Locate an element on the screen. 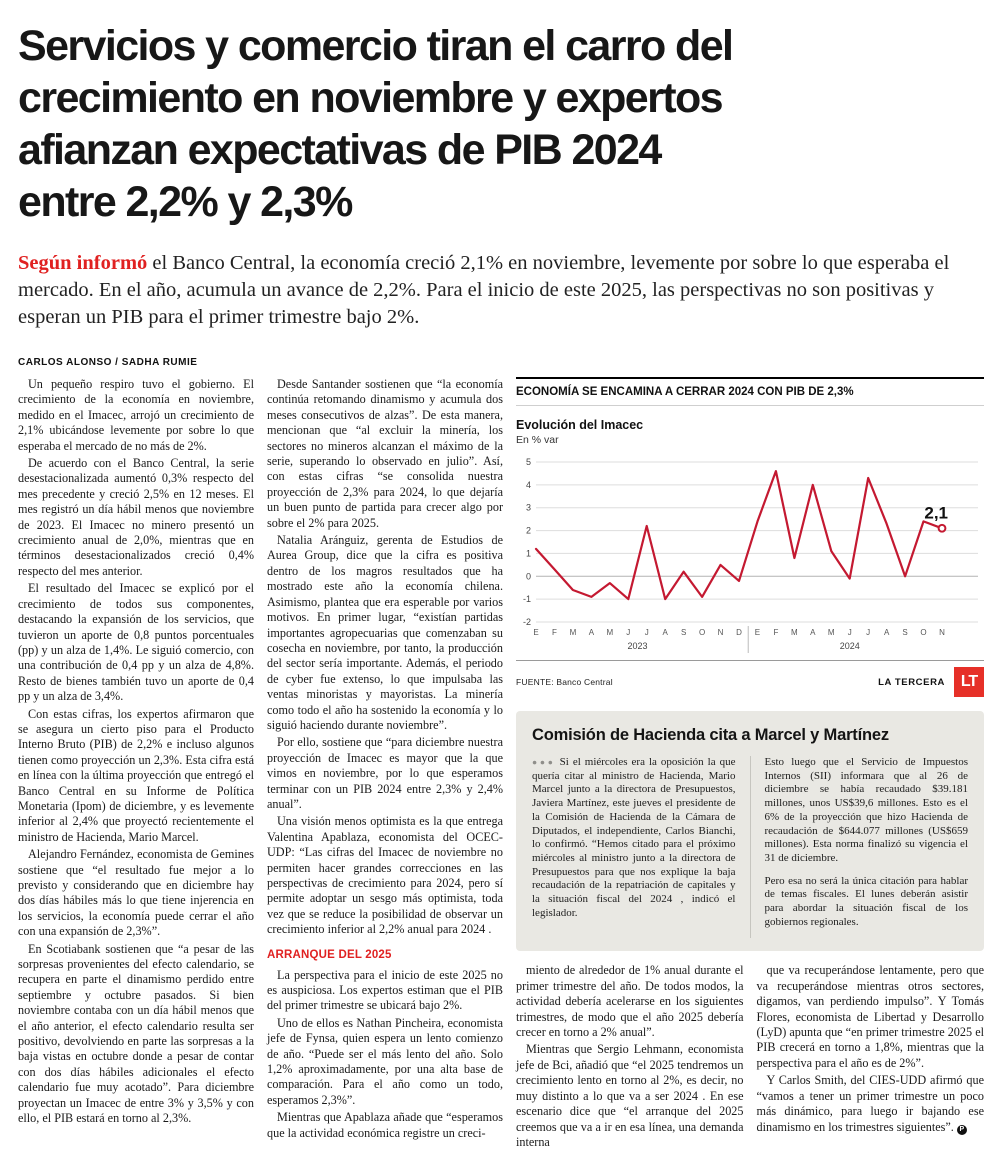 This screenshot has height=1172, width=1000. svg-text: 0 is located at coordinates (528, 576).